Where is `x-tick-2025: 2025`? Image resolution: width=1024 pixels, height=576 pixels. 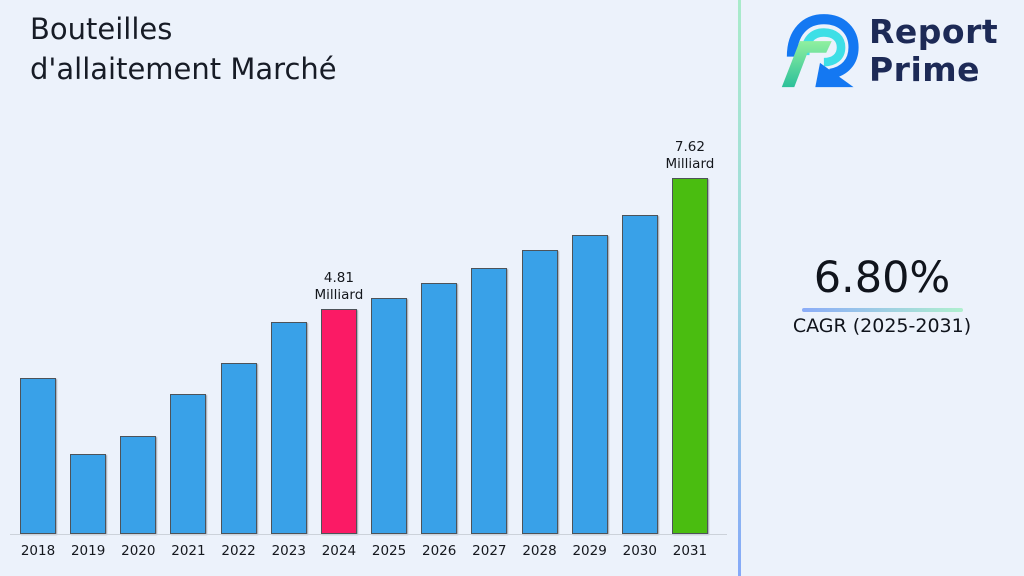
x-tick-2025: 2025 is located at coordinates (389, 551).